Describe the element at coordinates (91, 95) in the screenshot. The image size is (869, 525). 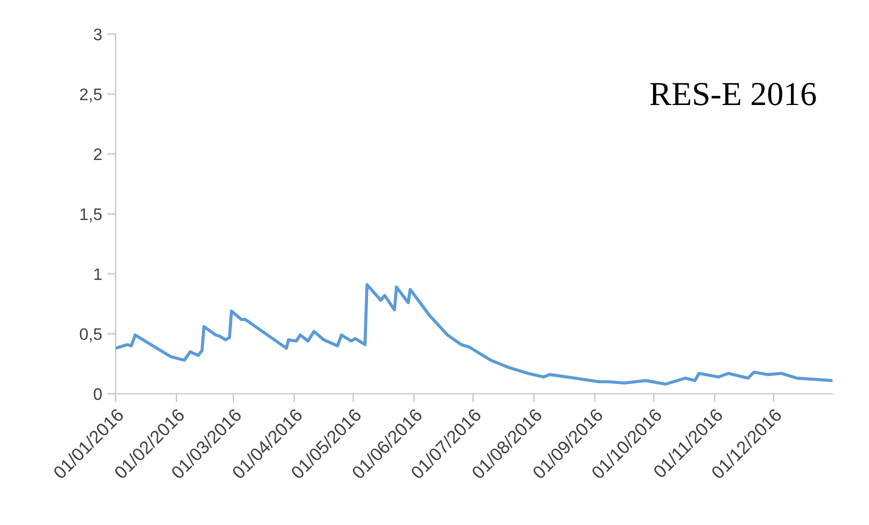
I see `y-tick-label: 2,5` at that location.